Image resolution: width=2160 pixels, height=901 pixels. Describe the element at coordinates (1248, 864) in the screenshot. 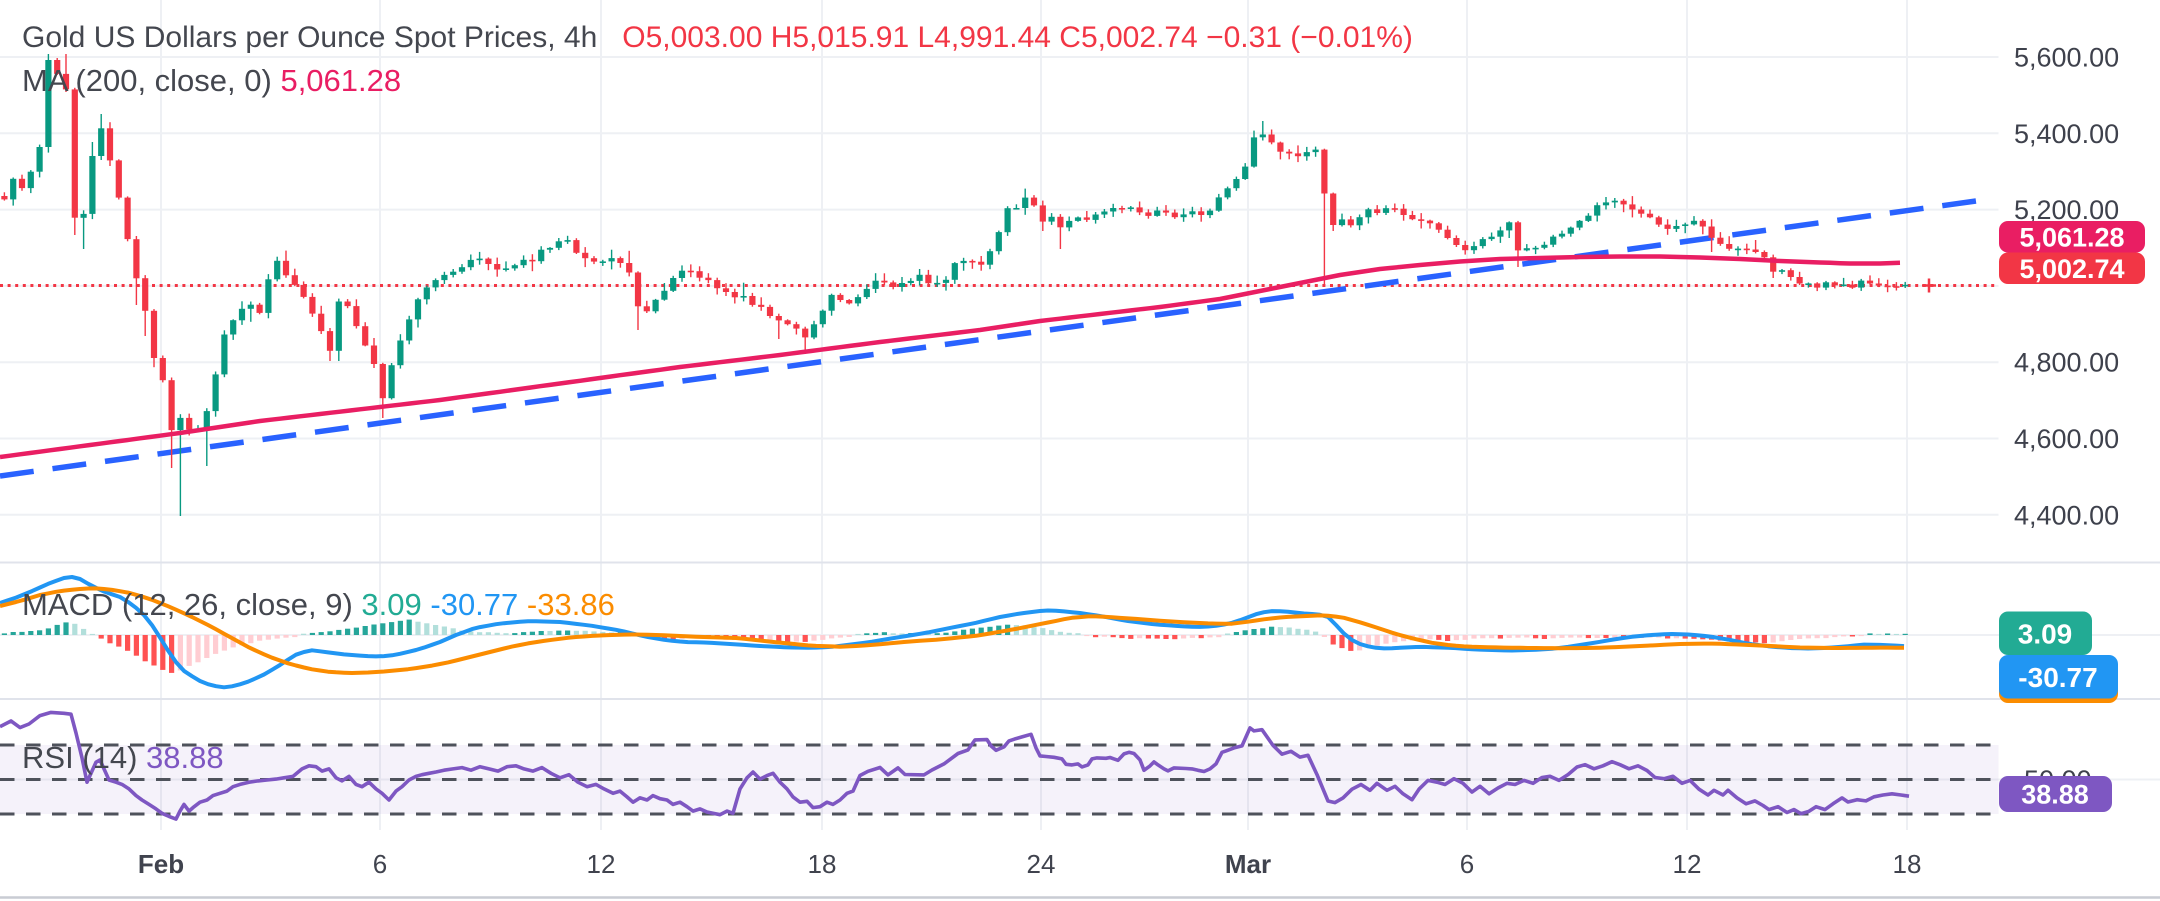

I see `svg-text: Mar` at that location.